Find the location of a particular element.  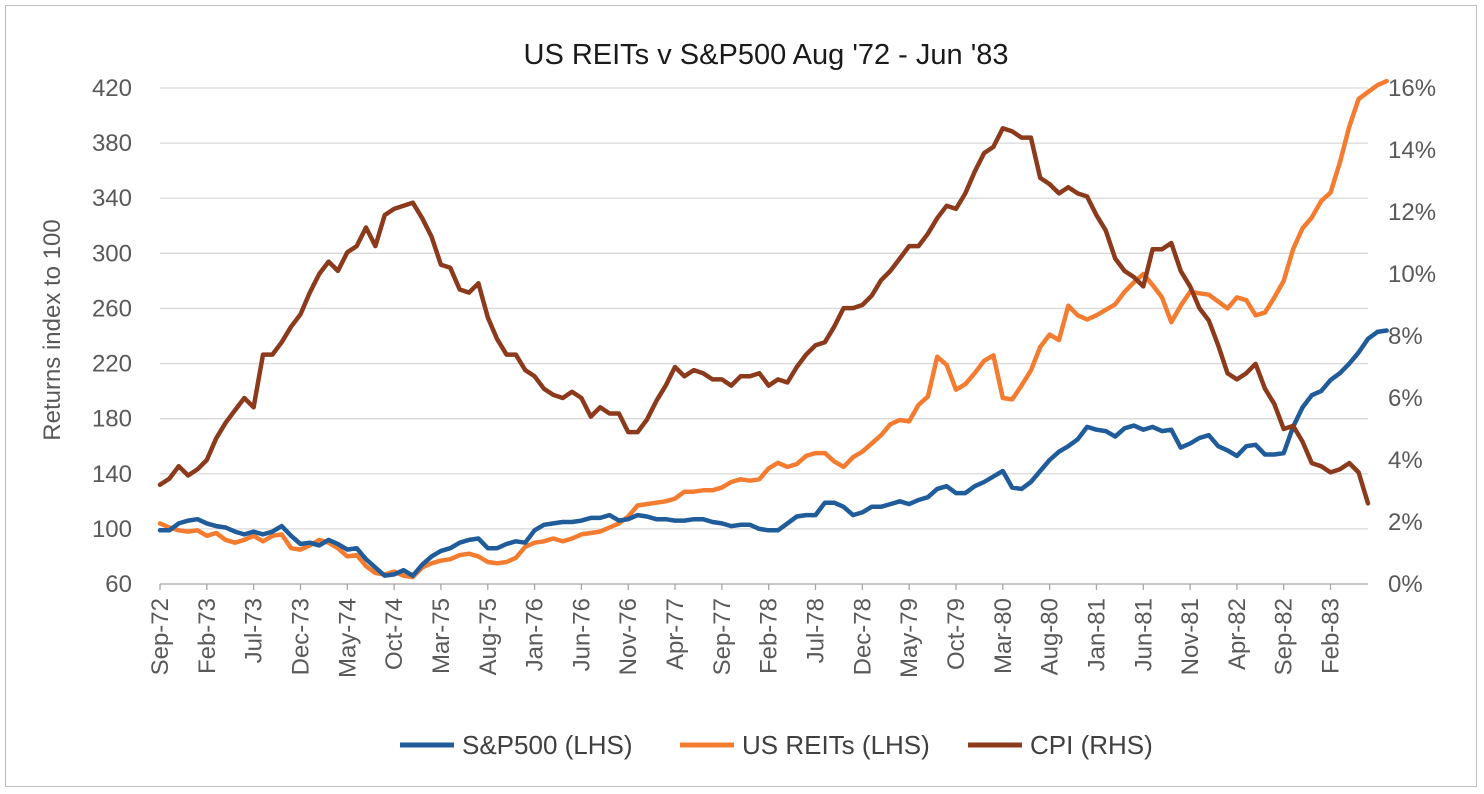

legend: S&P500 (LHS) US REITs (LHS) CPI (RHS) is located at coordinates (776, 745).